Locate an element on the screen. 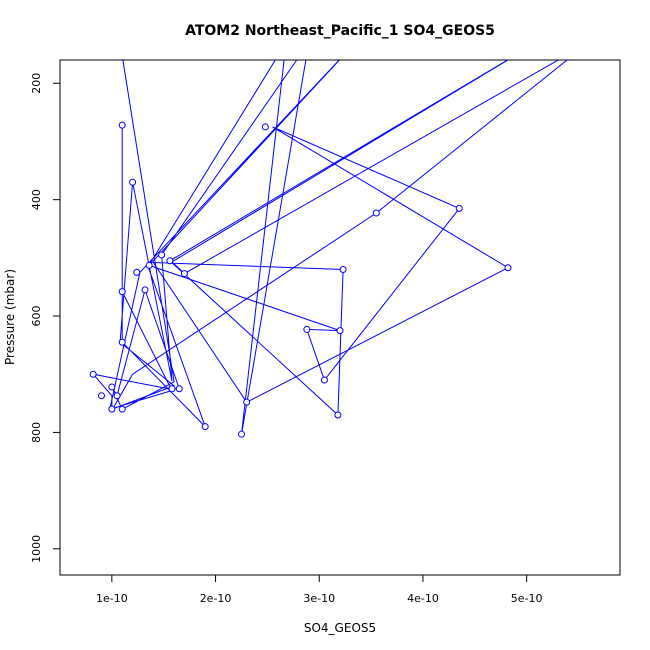  y-tick-label: 1000 is located at coordinates (36, 549).